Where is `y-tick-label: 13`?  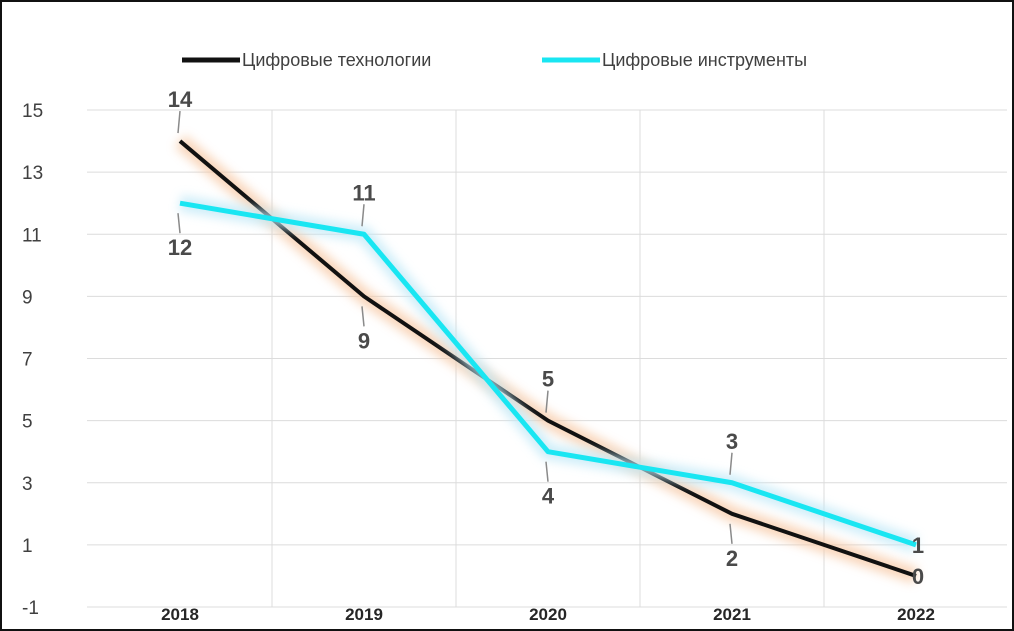 y-tick-label: 13 is located at coordinates (32, 173).